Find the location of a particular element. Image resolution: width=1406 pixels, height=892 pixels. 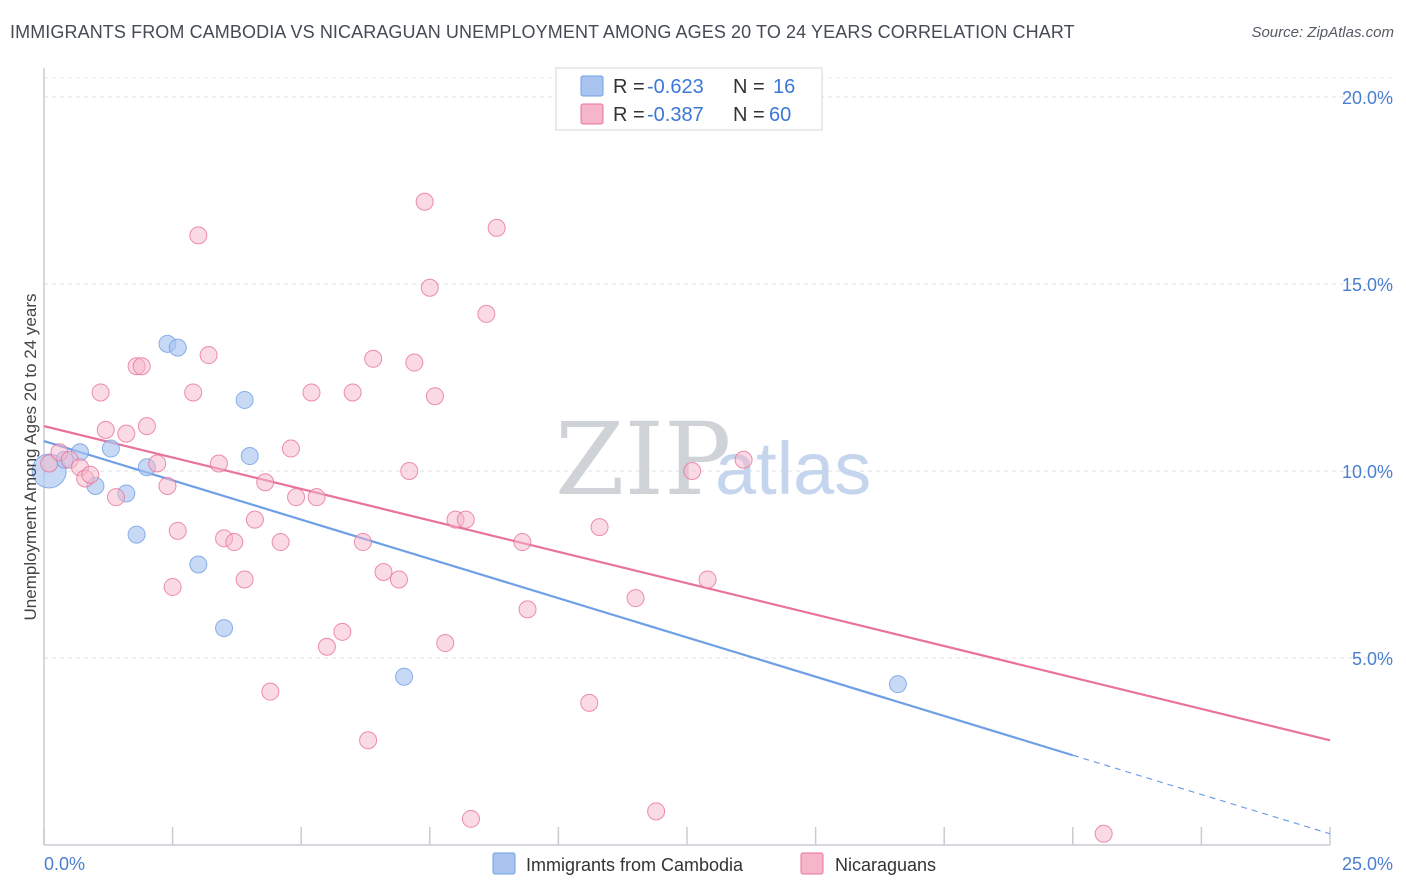

legend: Immigrants from Cambodia Nicaraguans is located at coordinates (714, 863).